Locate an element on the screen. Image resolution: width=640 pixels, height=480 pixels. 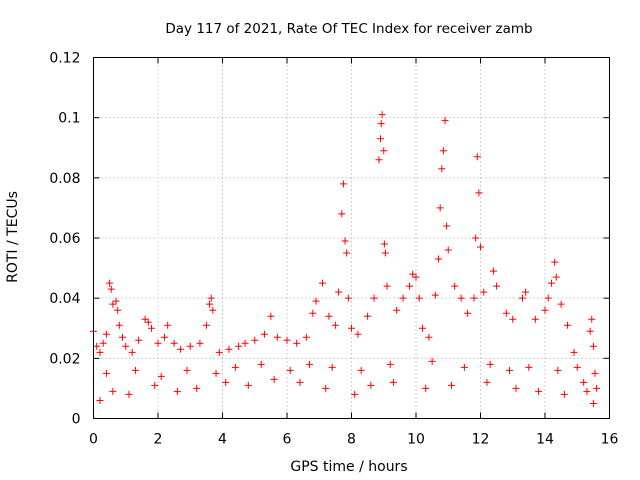
y-tick-label: 0 is located at coordinates (76, 420).